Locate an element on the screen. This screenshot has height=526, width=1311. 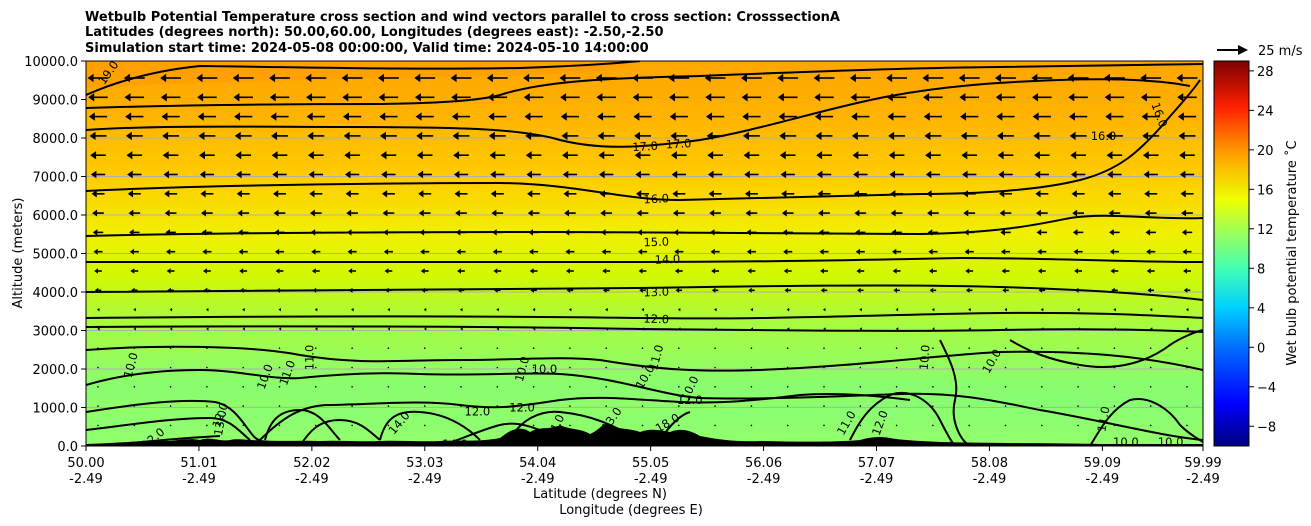
contour-line-12-mid is located at coordinates (644, 329).